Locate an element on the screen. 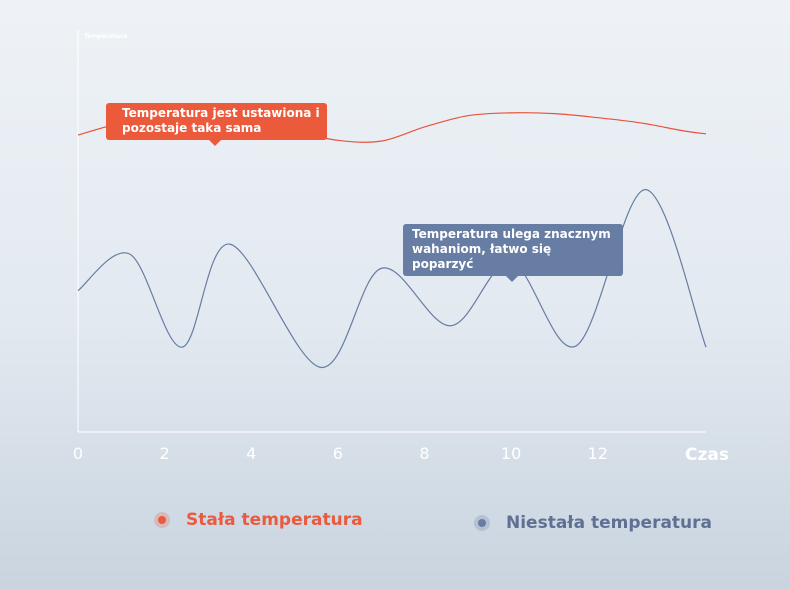 The height and width of the screenshot is (589, 790). x-tick-label: 2 is located at coordinates (165, 453).